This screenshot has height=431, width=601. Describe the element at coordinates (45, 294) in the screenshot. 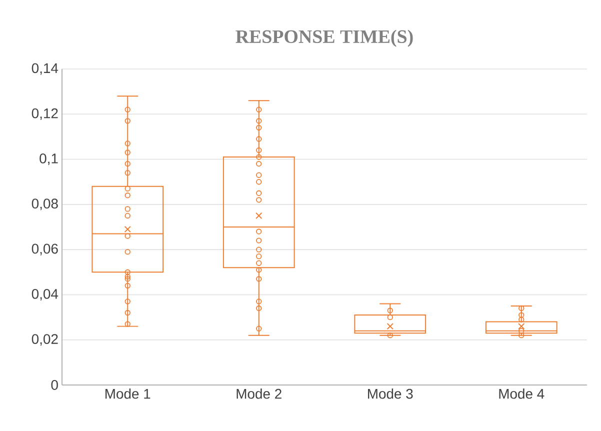

I see `y-tick-label: 0,04` at that location.